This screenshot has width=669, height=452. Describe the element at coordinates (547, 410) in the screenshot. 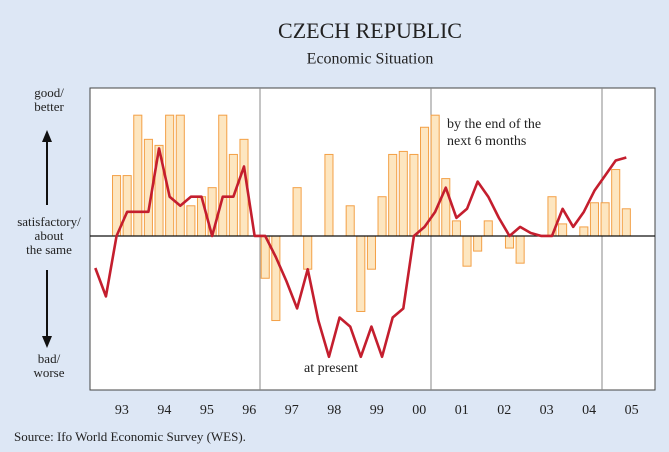

I see `x-tick-label: 03` at that location.